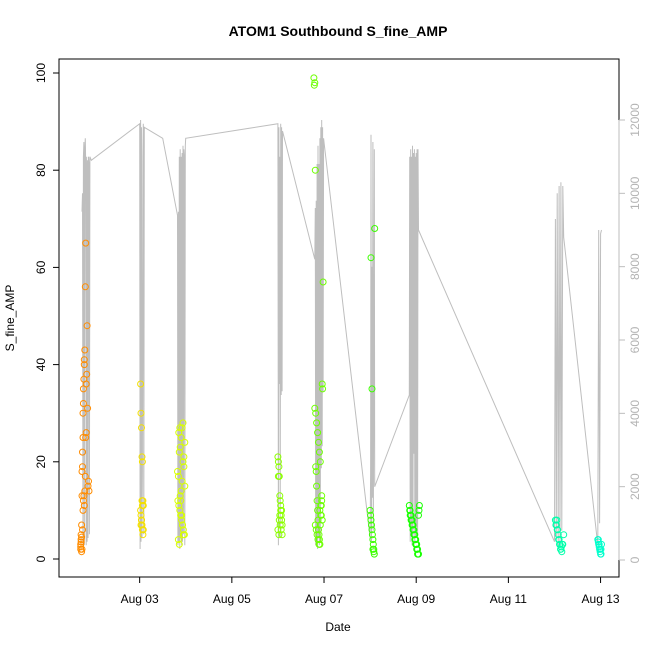 The image size is (650, 650). What do you see at coordinates (635, 266) in the screenshot?
I see `y2-tick-label: 8000` at bounding box center [635, 266].